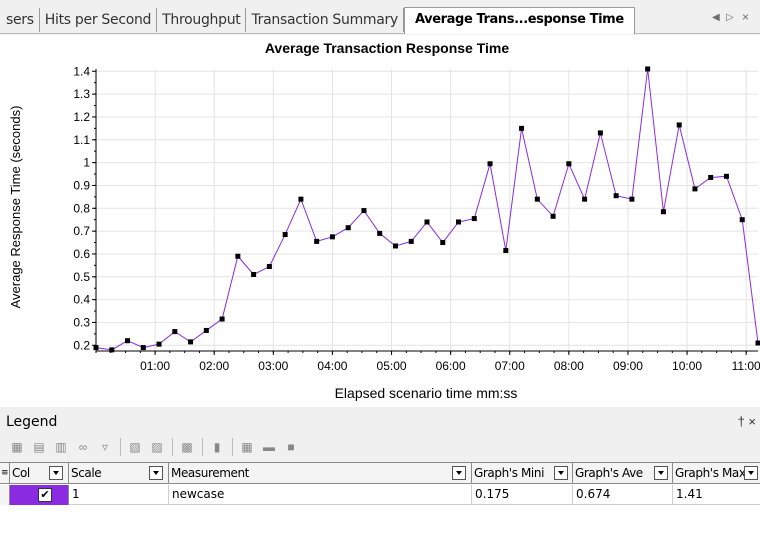  What do you see at coordinates (689, 494) in the screenshot?
I see `graph-max-cell: 1.41` at bounding box center [689, 494].